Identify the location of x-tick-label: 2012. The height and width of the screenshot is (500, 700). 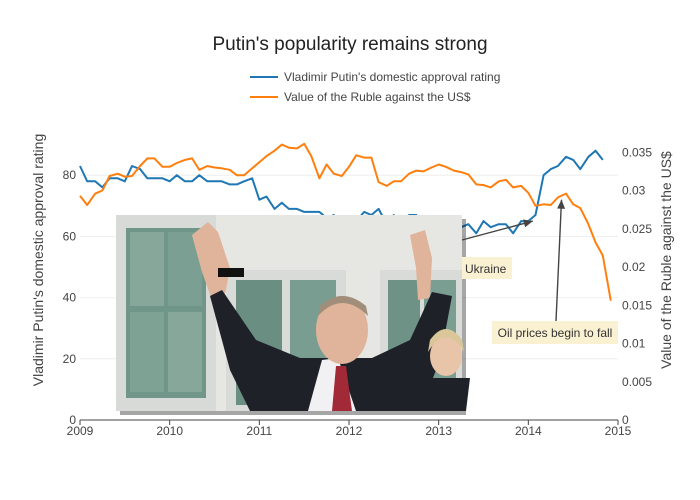
(349, 431).